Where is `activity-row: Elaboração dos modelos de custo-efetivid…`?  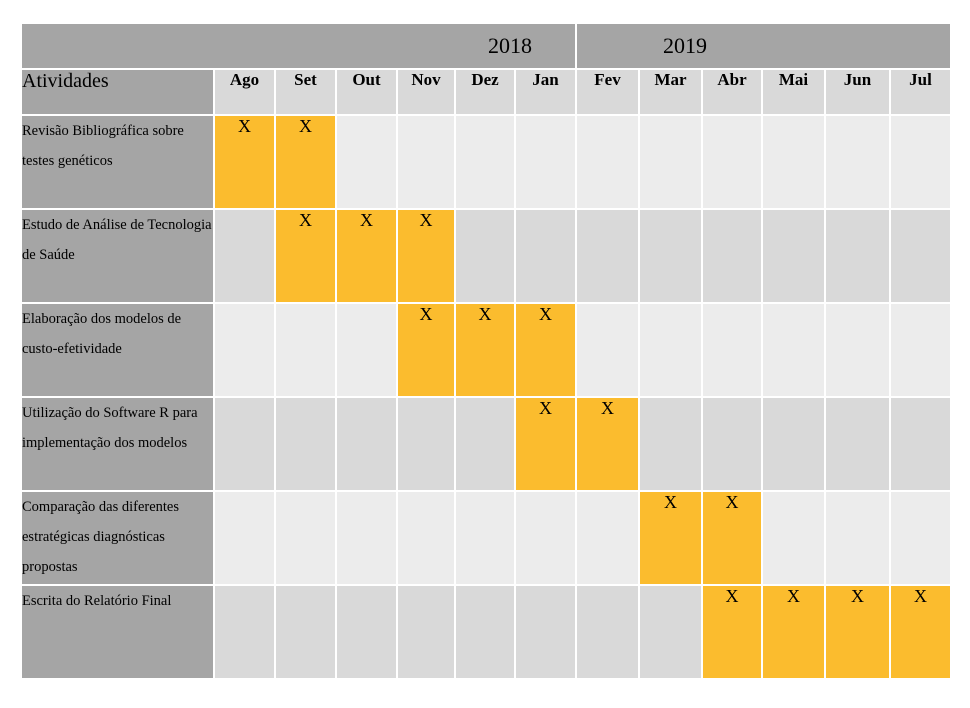
activity-row: Elaboração dos modelos de custo-efetivid… is located at coordinates (486, 350).